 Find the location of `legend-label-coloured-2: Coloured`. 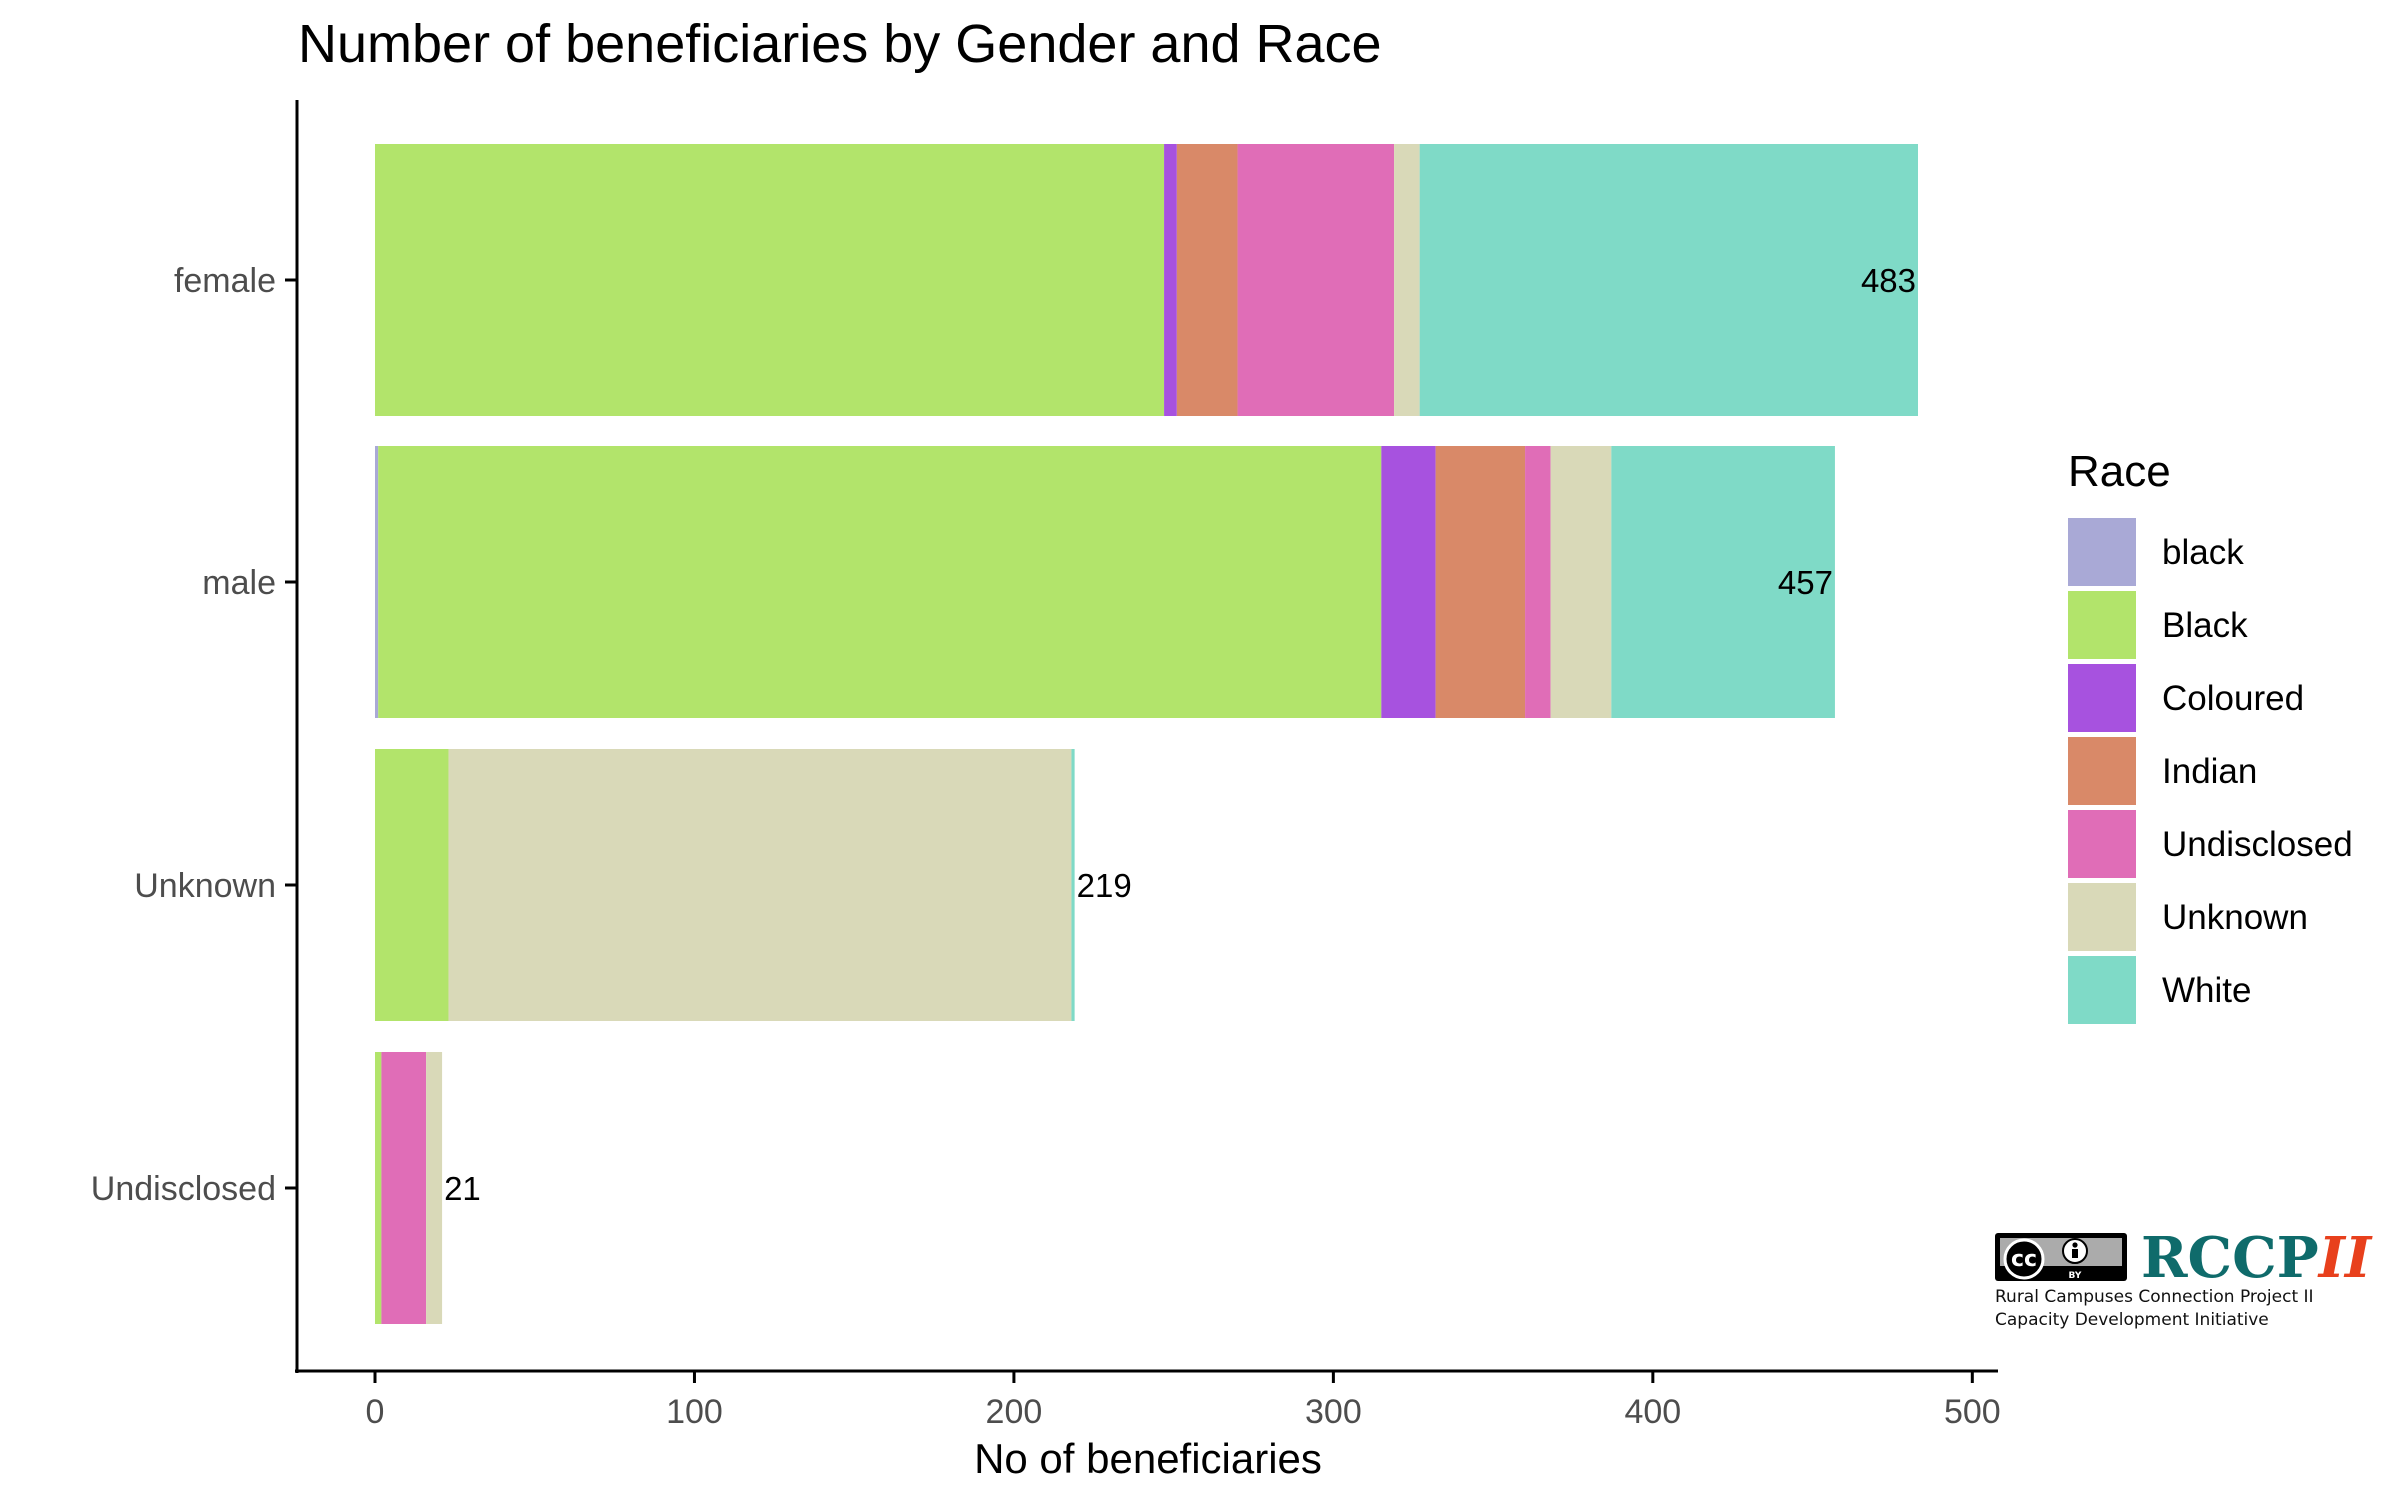

legend-label-coloured-2: Coloured is located at coordinates (2233, 698).